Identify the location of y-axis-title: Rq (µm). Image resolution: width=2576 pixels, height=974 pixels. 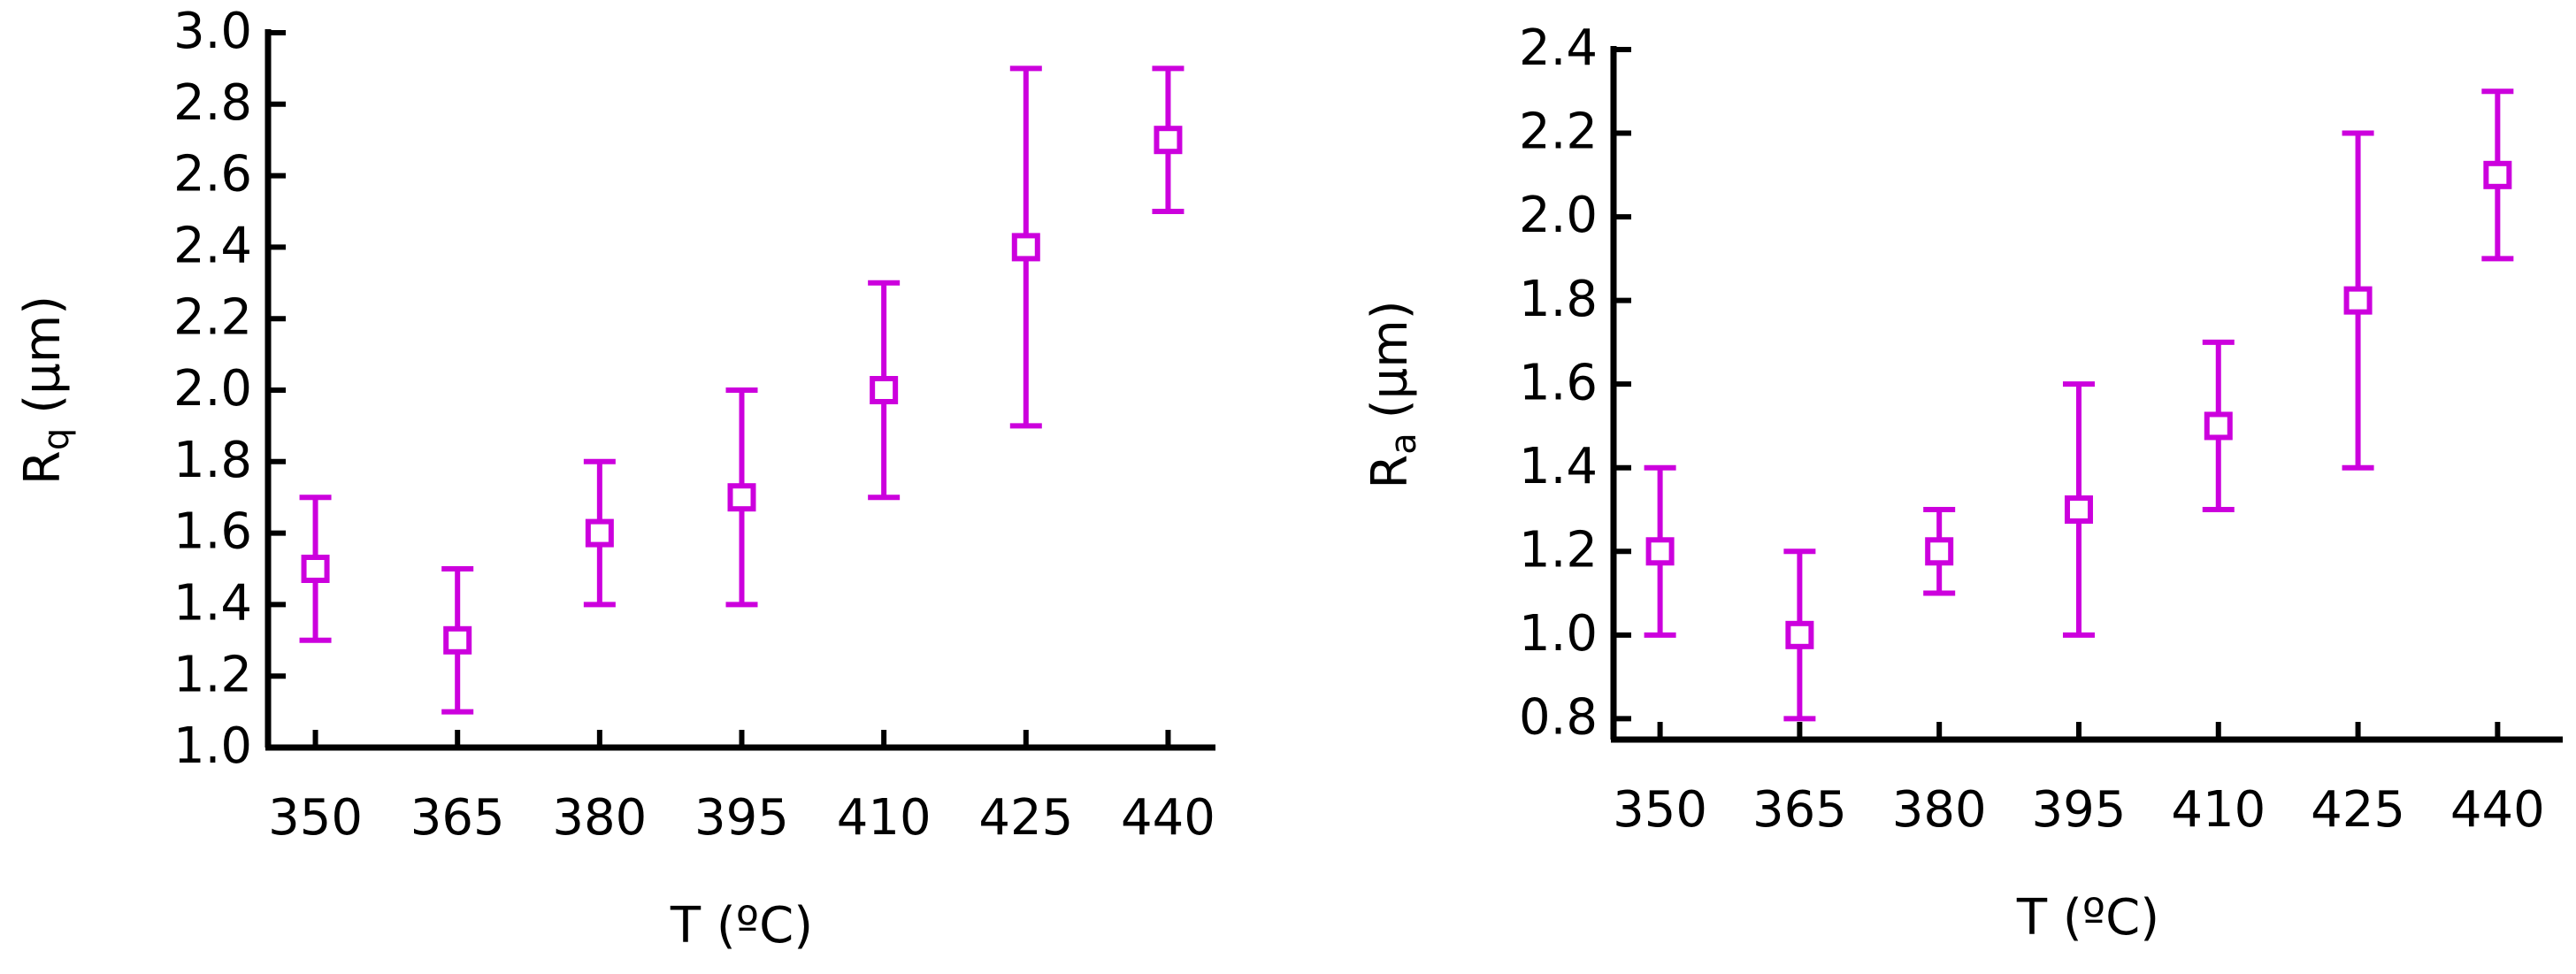
(45, 390).